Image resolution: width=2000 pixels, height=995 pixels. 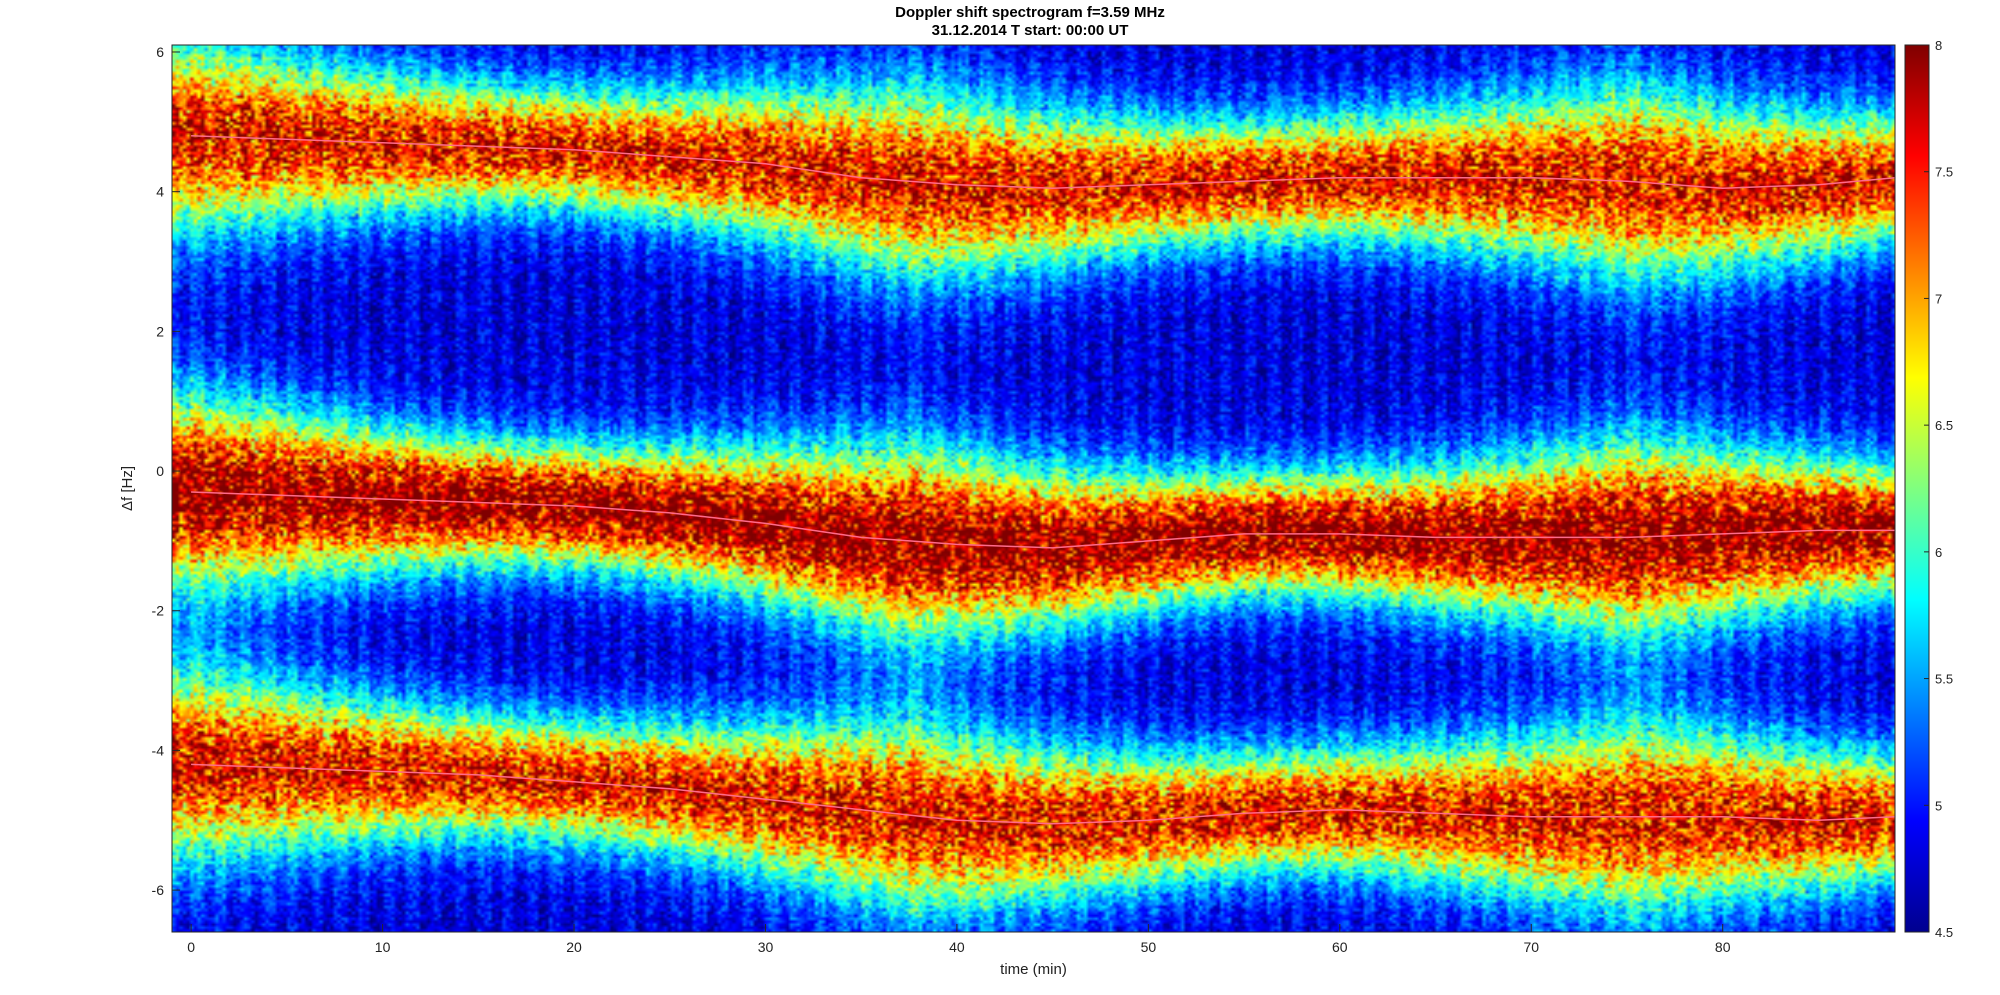 I want to click on x-axis: 0 10 20 30 40 50 60 70 80, so click(x=959, y=939).